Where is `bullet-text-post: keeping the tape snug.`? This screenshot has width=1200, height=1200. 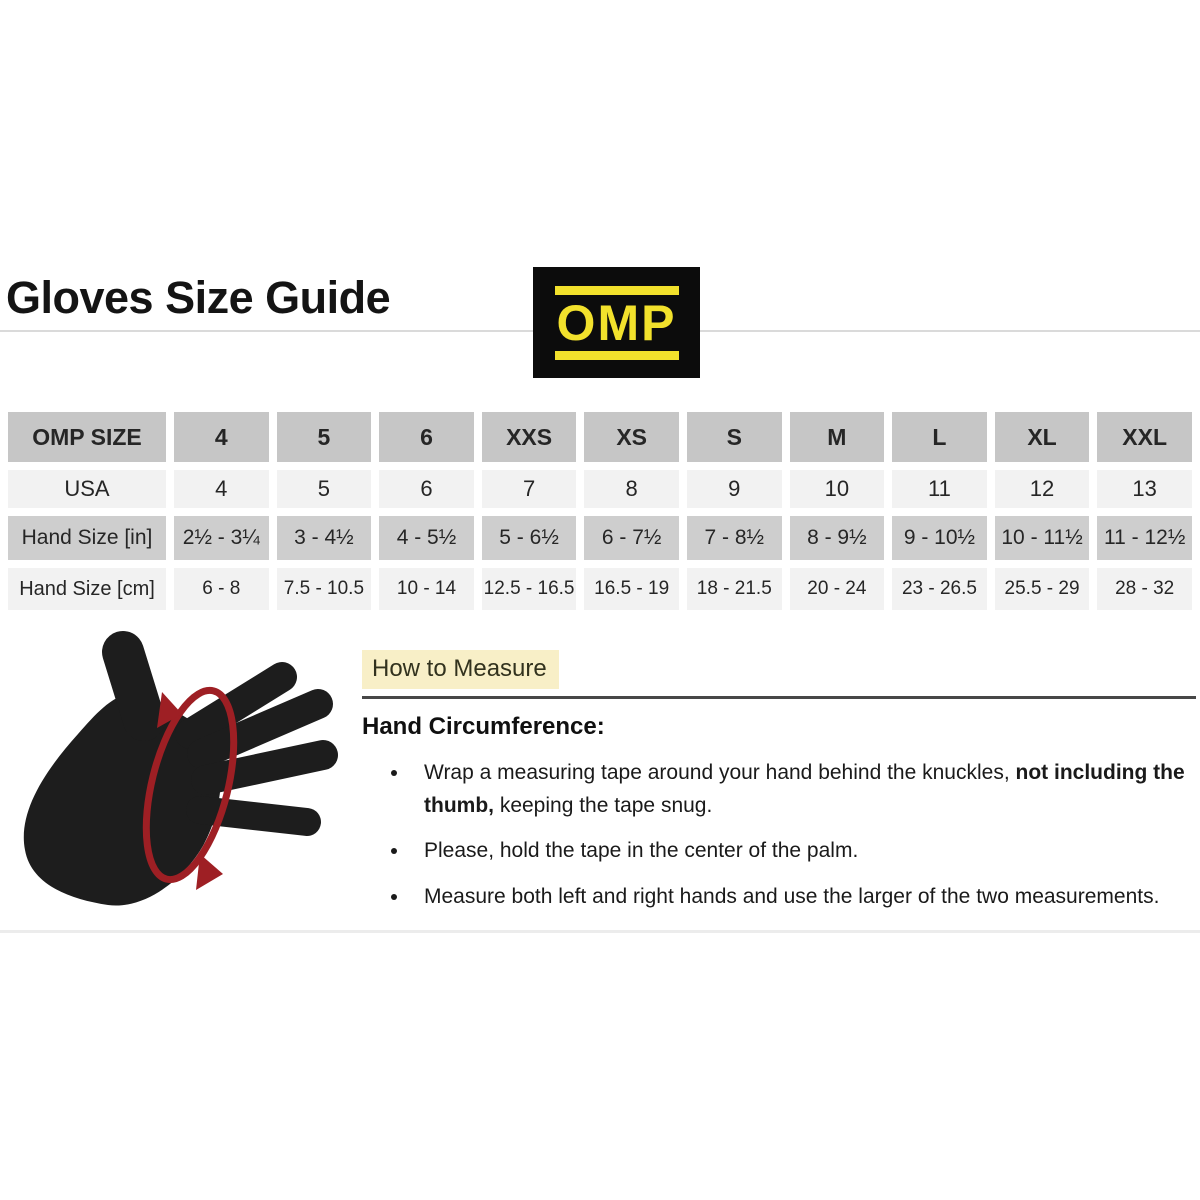 bullet-text-post: keeping the tape snug. is located at coordinates (603, 805).